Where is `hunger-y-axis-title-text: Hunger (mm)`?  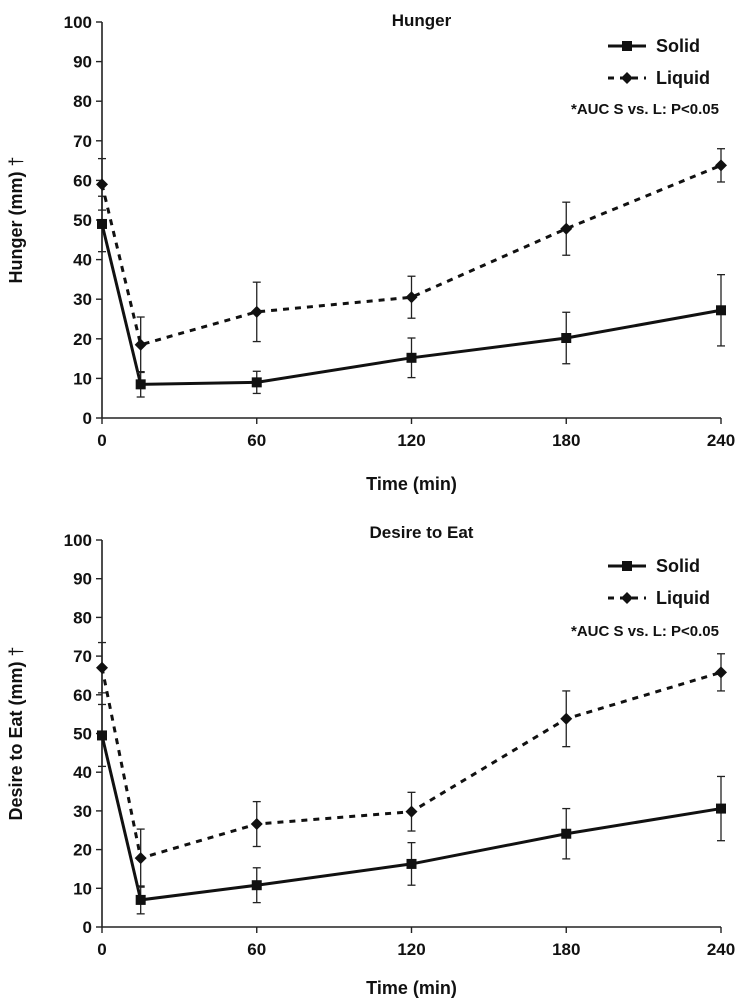
hunger-y-axis-title-text: Hunger (mm) is located at coordinates (16, 225).